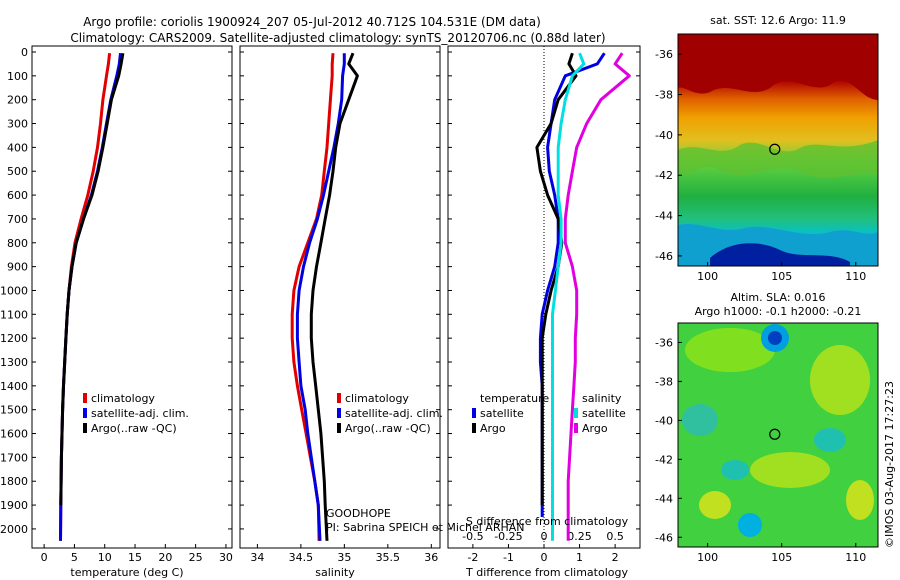 This screenshot has height=580, width=900. I want to click on y-tick-label: 1000, so click(14, 290).